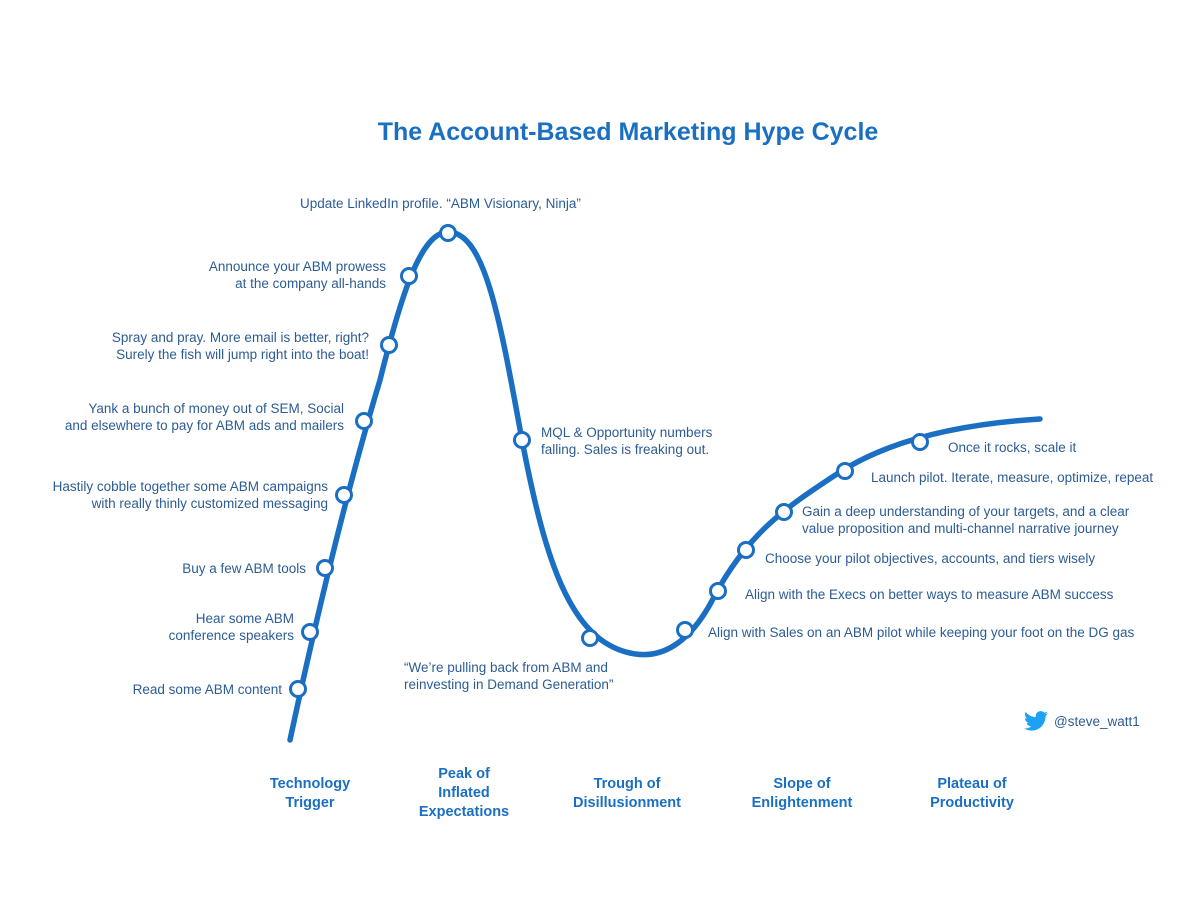 The image size is (1200, 900). Describe the element at coordinates (972, 793) in the screenshot. I see `phase-plateau-of-productivity: Plateau of Productivity` at that location.